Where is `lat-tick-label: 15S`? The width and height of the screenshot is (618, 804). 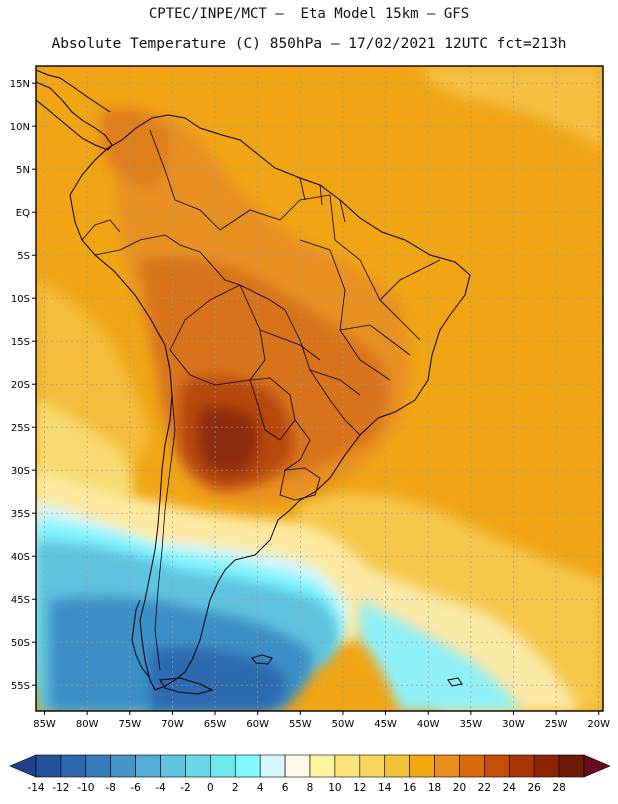 lat-tick-label: 15S is located at coordinates (20, 342).